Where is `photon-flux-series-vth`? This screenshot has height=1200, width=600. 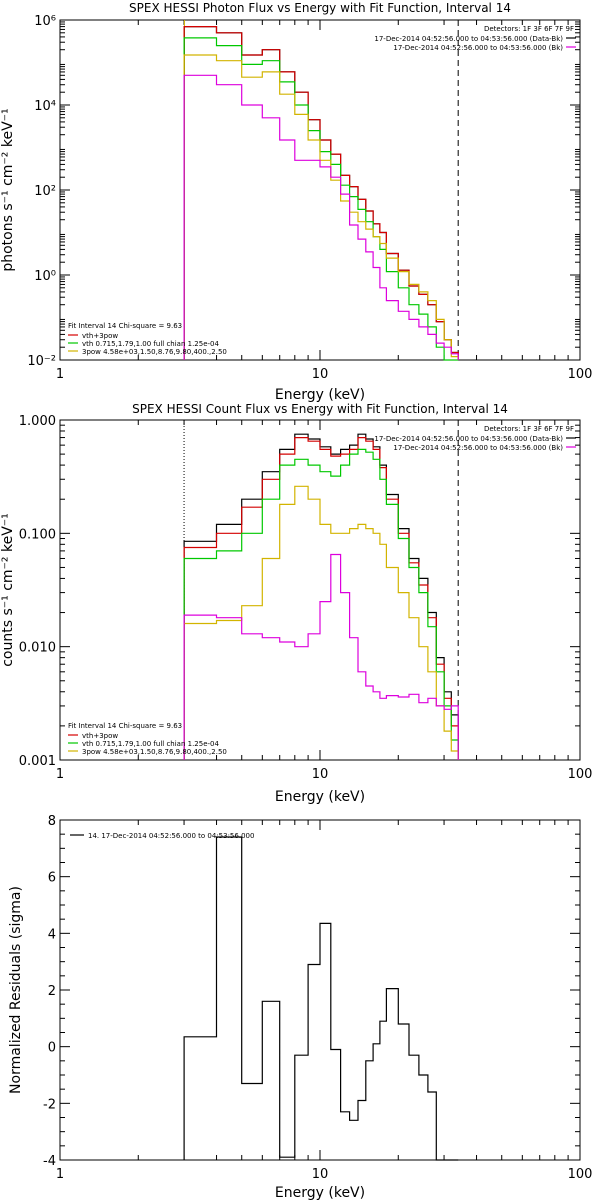
photon-flux-series-vth is located at coordinates (321, 199).